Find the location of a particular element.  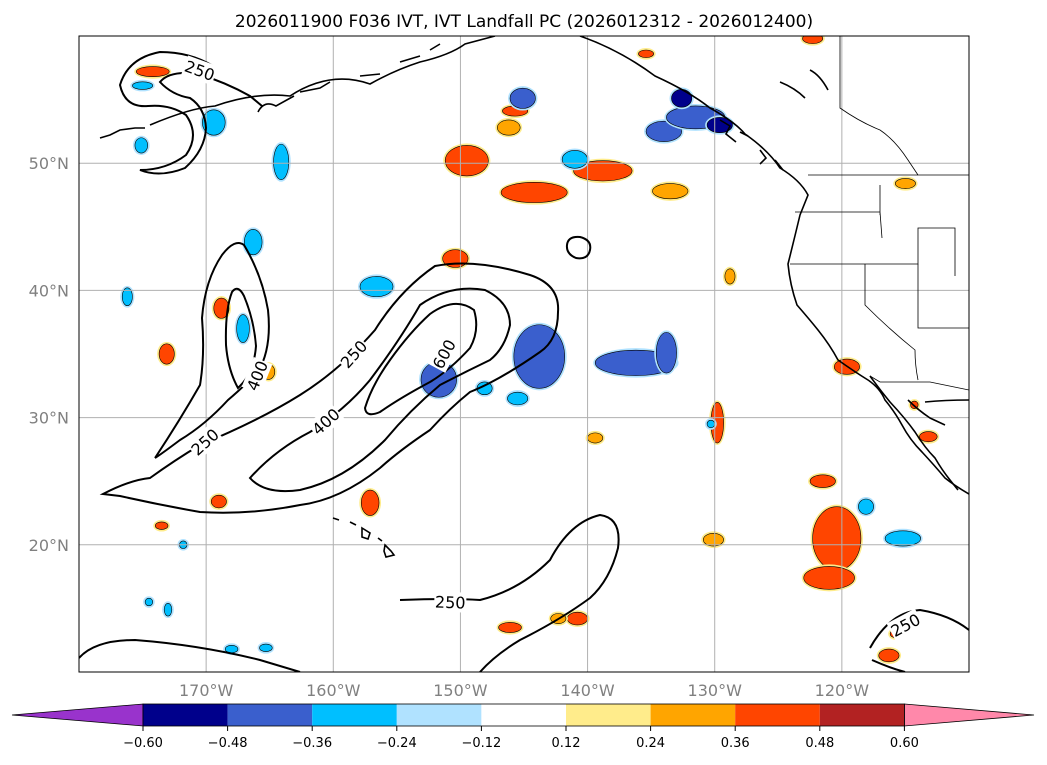

contour-label-250: 250 is located at coordinates (450, 602).